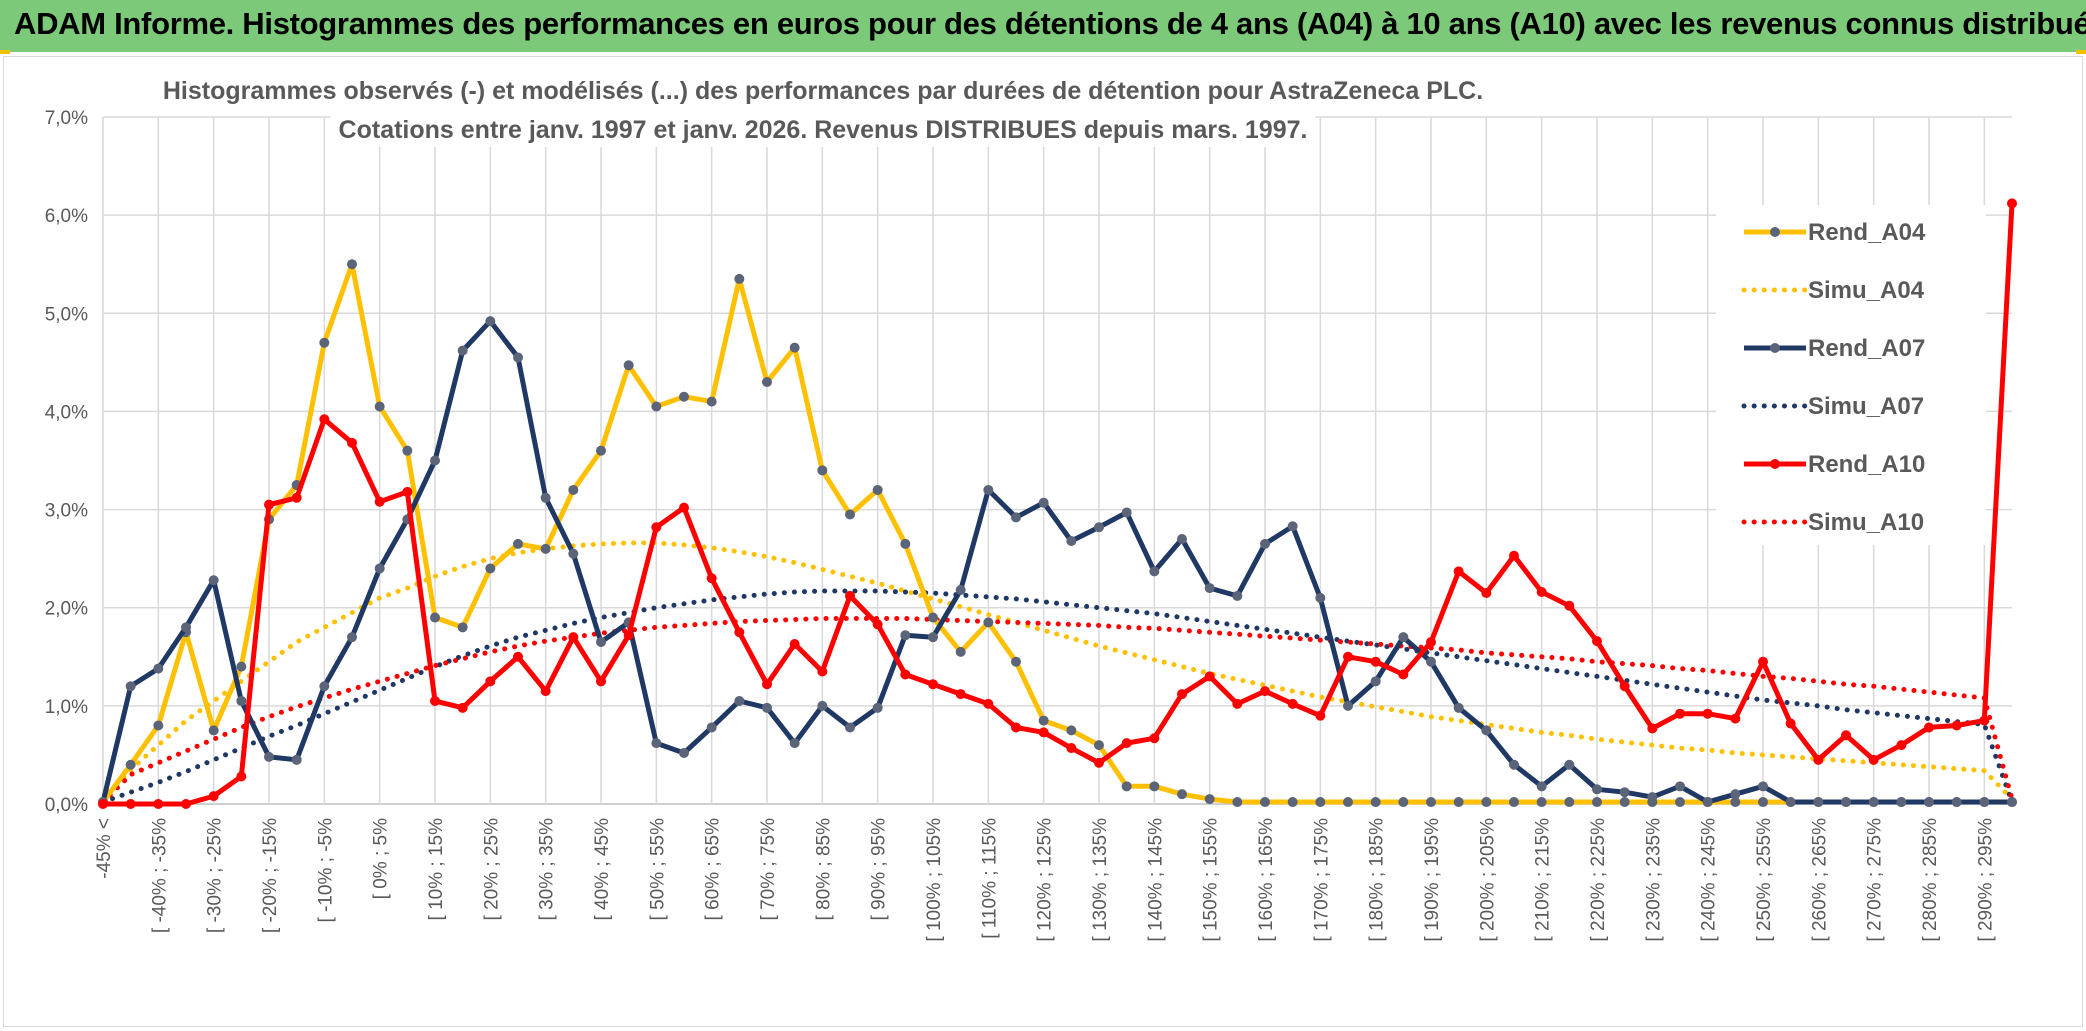 The height and width of the screenshot is (1031, 2086). I want to click on x-tick-label: [ 170% ; 175%, so click(1321, 880).